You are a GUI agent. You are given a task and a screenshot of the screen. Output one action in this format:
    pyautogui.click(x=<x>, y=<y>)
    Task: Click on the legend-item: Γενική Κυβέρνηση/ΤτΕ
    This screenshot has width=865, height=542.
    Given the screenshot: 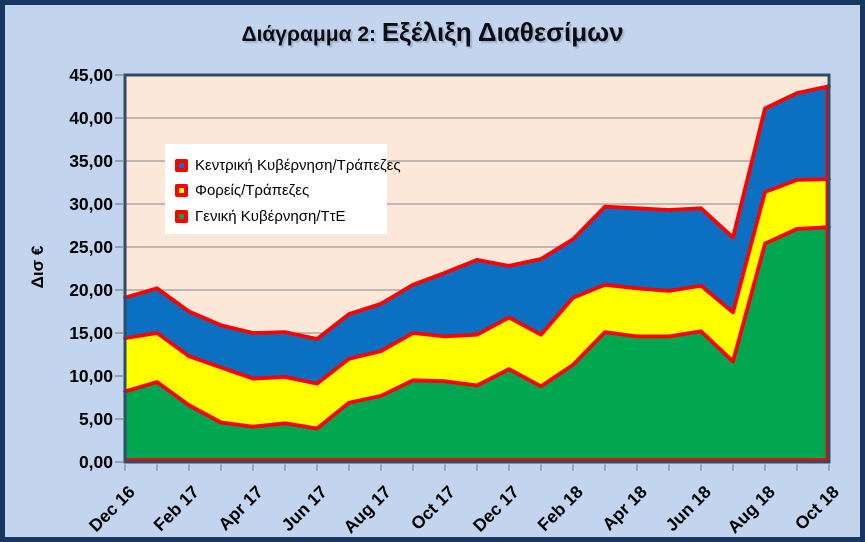 What is the action you would take?
    pyautogui.click(x=276, y=216)
    